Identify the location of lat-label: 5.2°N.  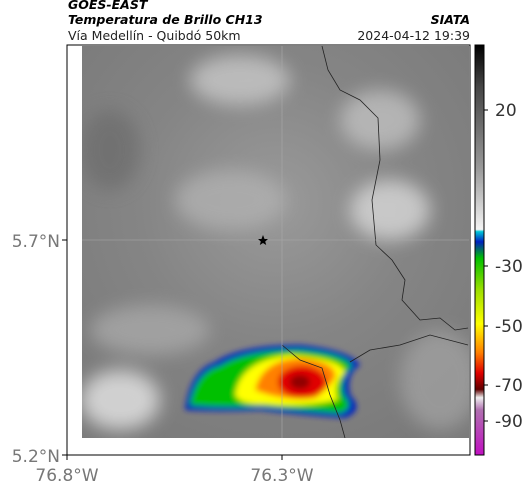
(36, 457).